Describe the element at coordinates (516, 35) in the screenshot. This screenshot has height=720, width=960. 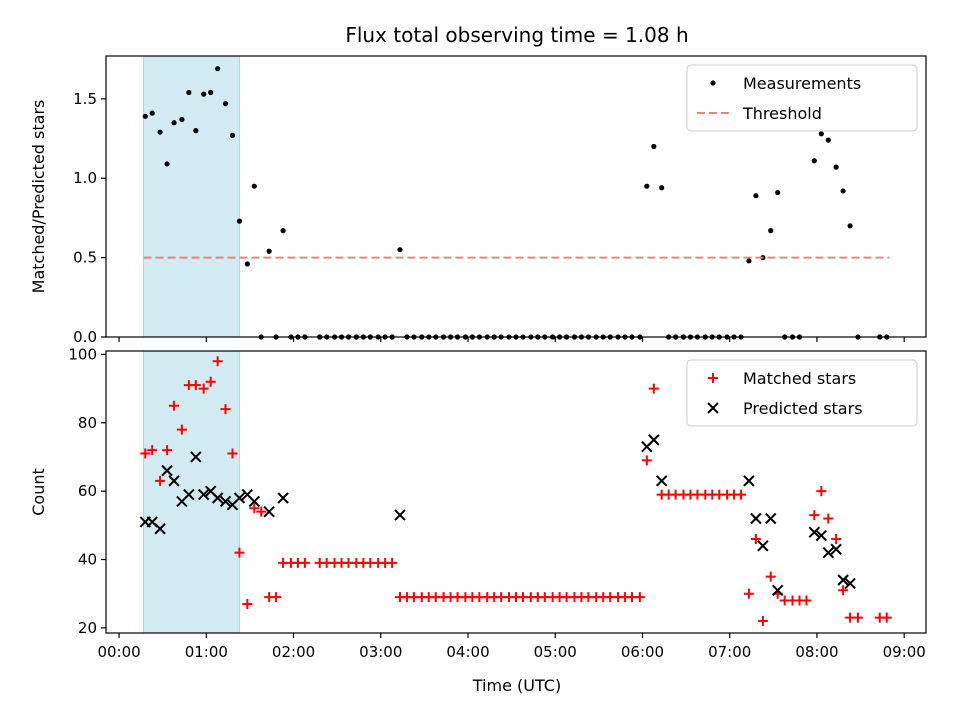
I see `chart-title: Flux total observing time = 1.08 h` at that location.